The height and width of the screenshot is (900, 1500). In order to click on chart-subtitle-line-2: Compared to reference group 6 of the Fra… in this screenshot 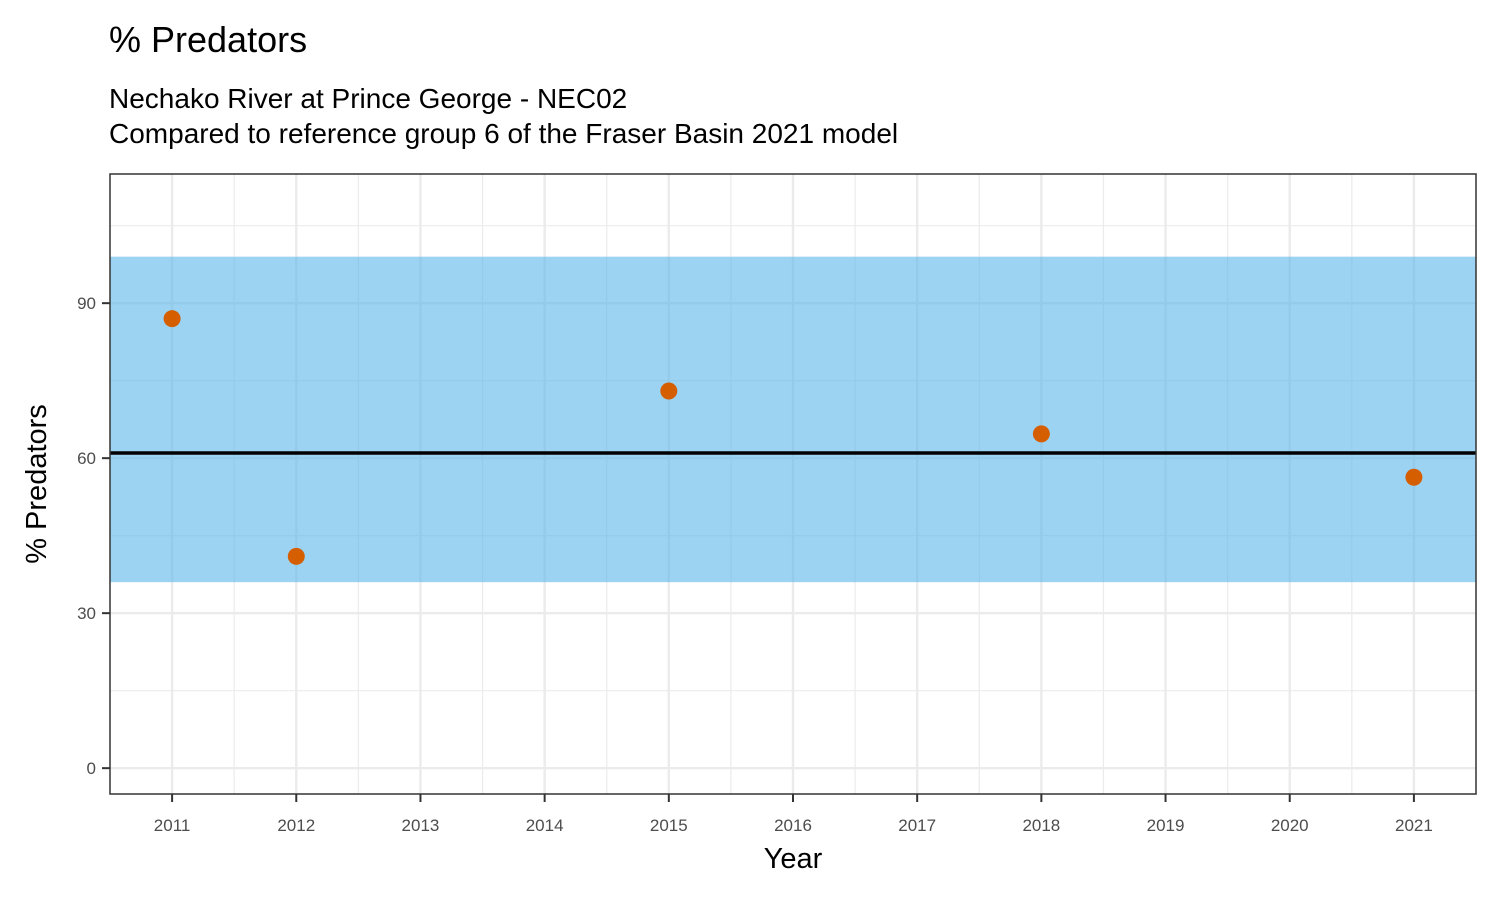, I will do `click(503, 133)`.